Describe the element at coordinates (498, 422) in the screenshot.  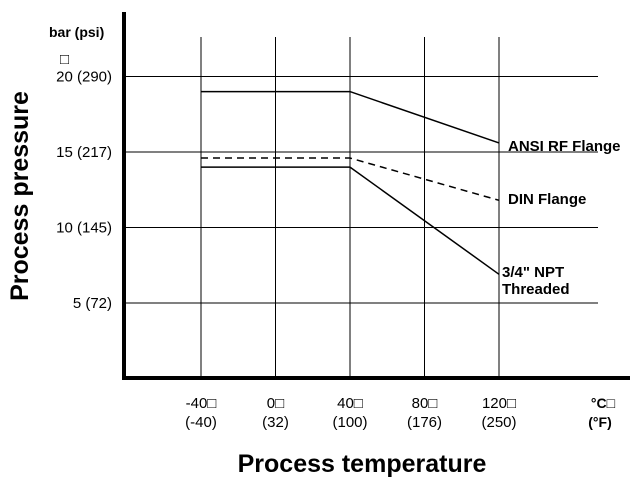
I see `x-tick-label-fahrenheit: (250)` at that location.